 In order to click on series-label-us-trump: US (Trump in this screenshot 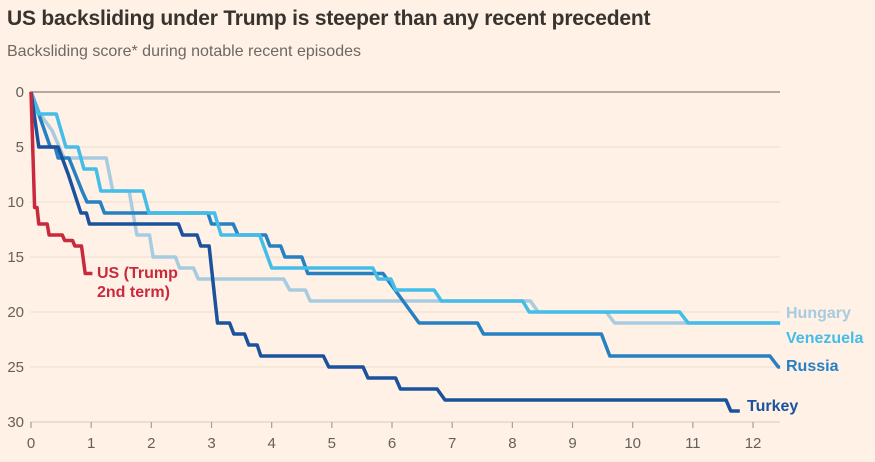, I will do `click(137, 273)`.